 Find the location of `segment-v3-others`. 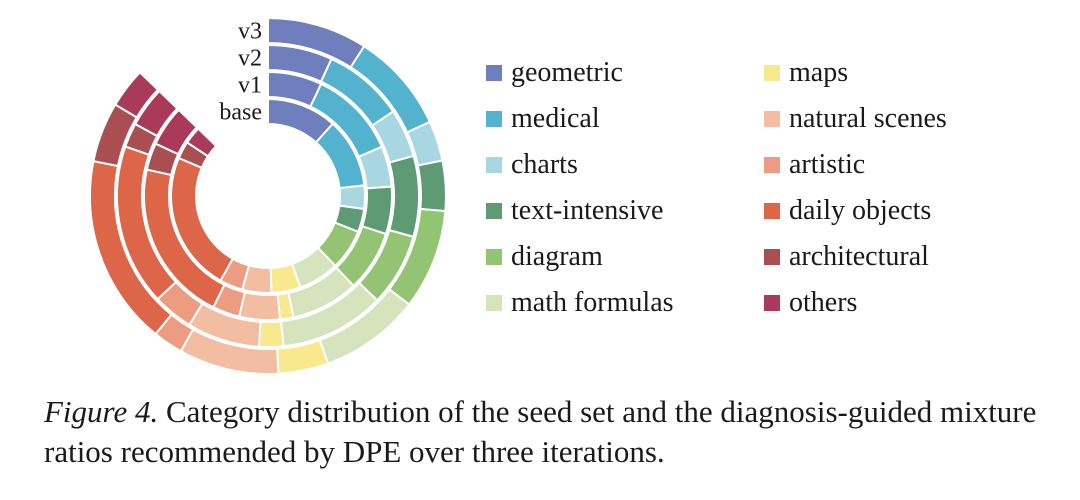

segment-v3-others is located at coordinates (136, 94).